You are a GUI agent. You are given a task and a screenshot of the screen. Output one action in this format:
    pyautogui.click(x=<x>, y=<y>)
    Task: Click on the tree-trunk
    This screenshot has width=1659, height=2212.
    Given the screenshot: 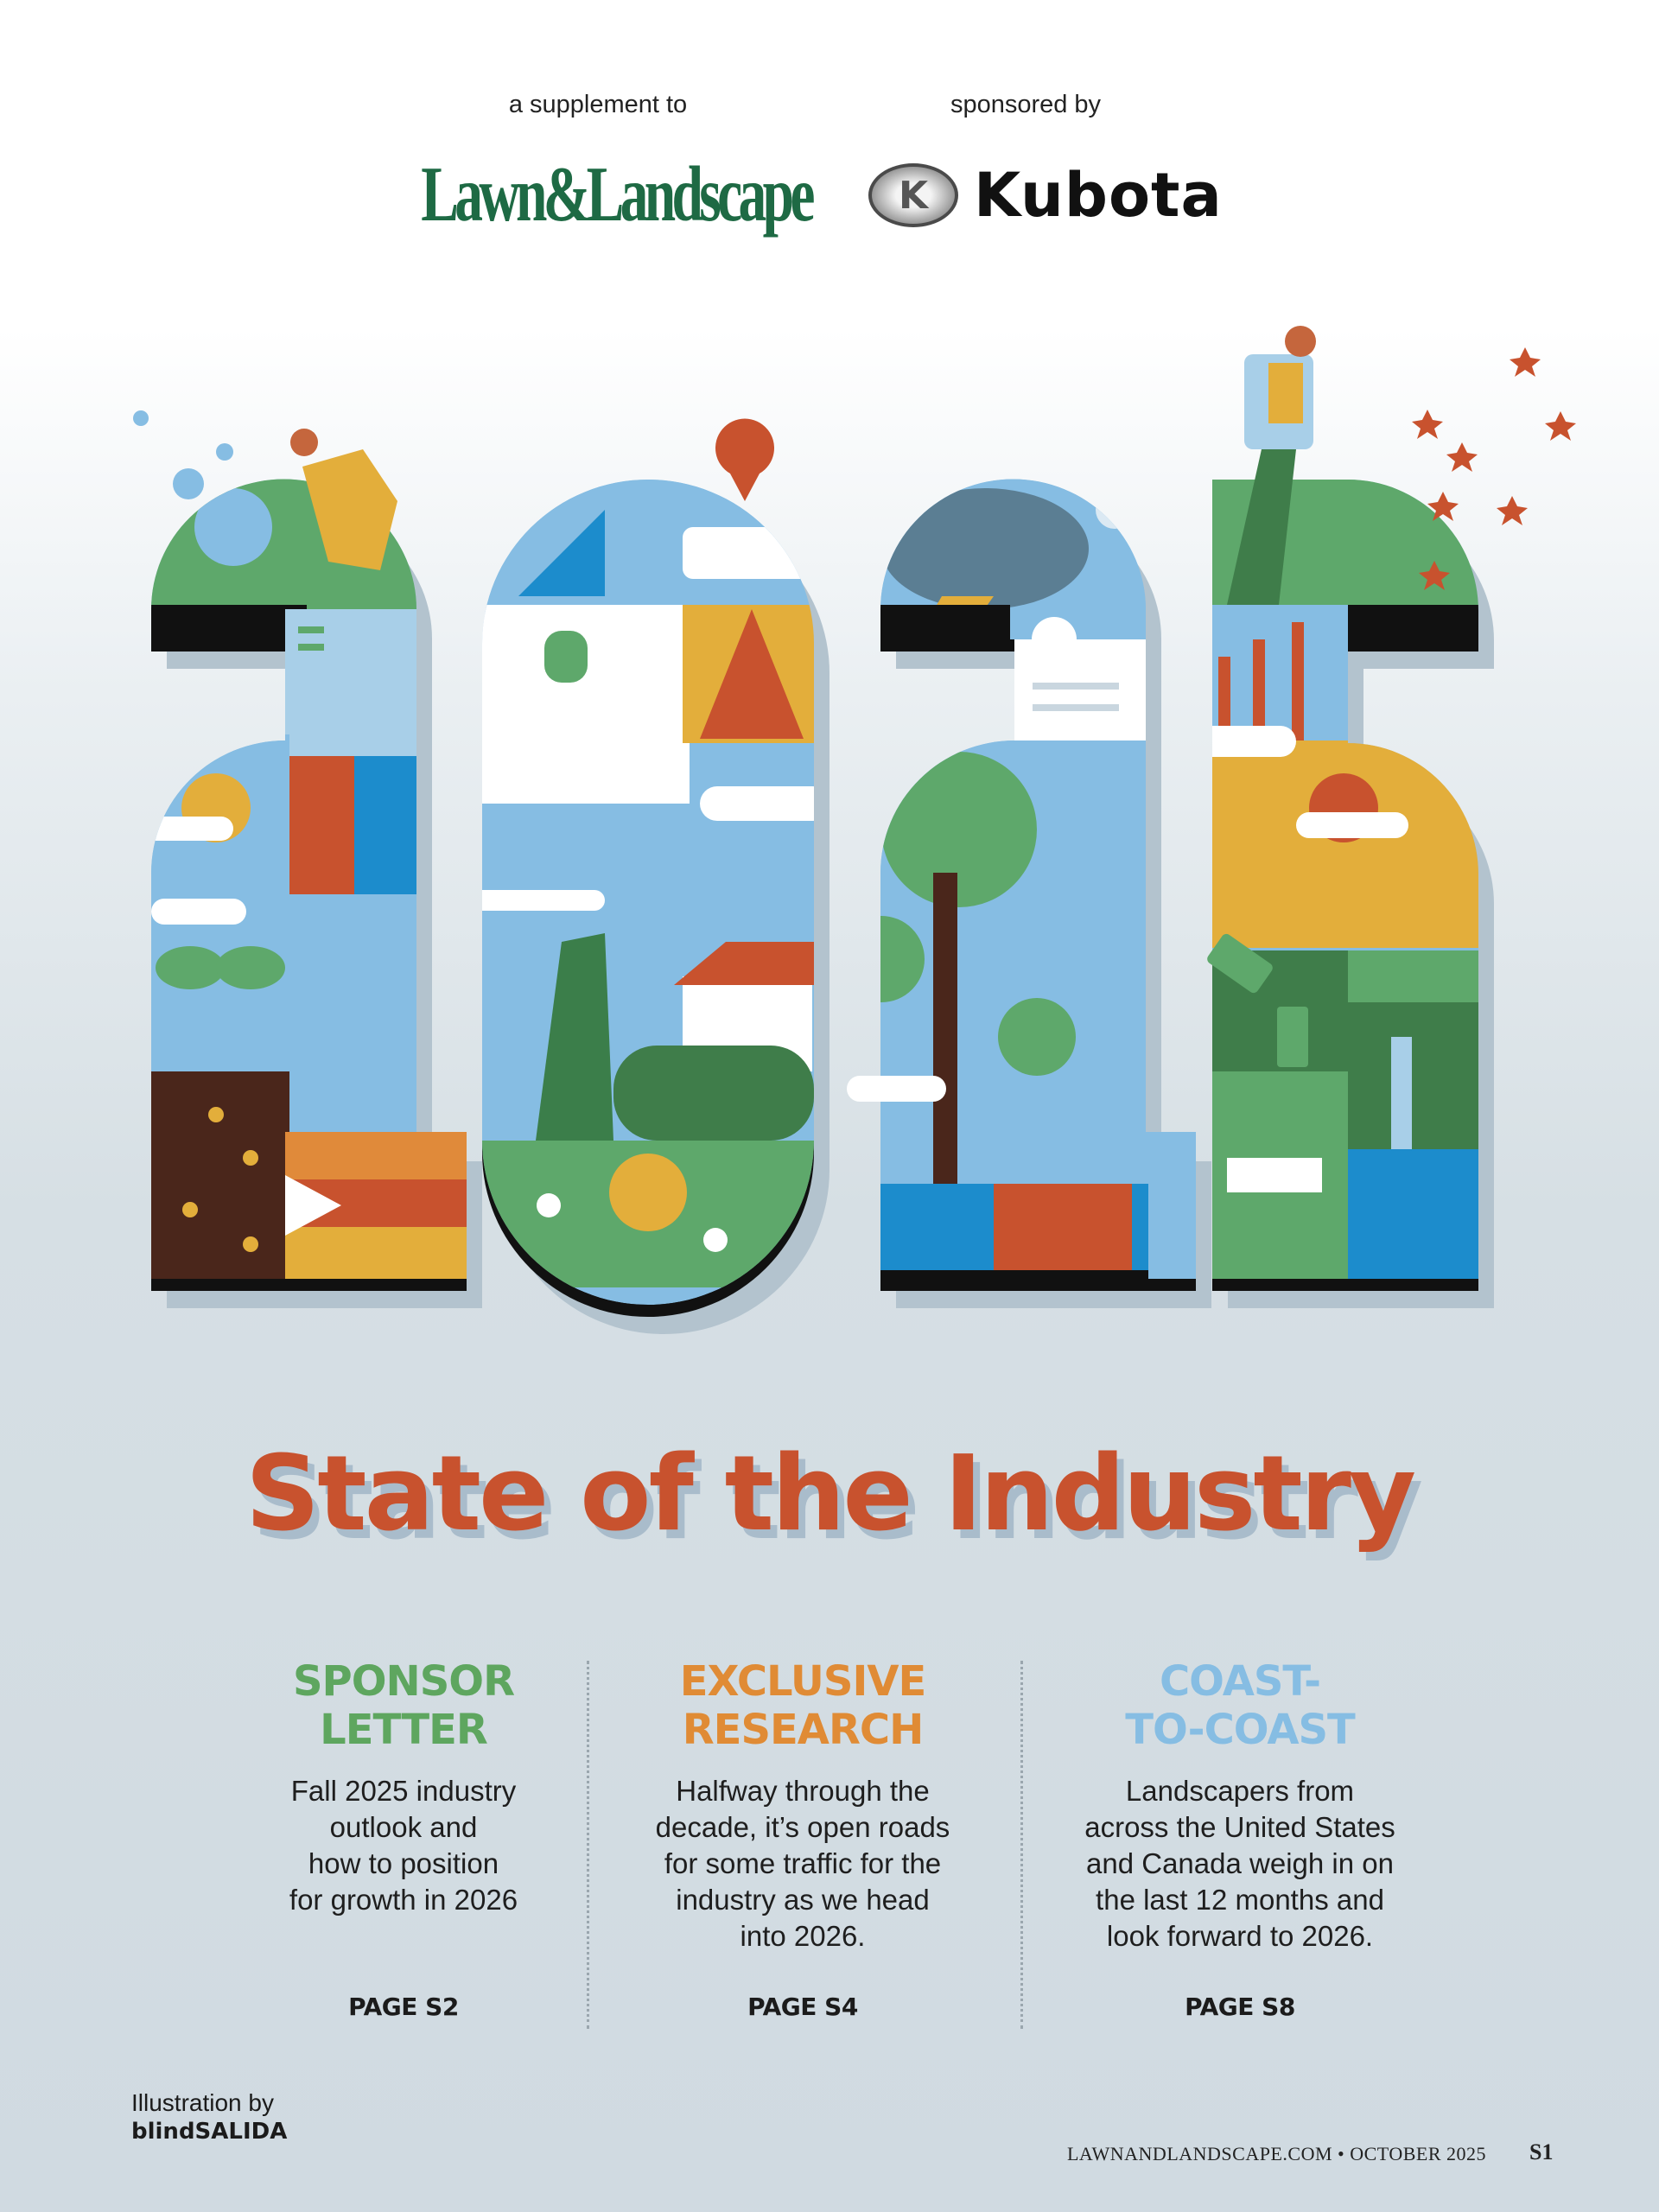 What is the action you would take?
    pyautogui.click(x=945, y=1028)
    